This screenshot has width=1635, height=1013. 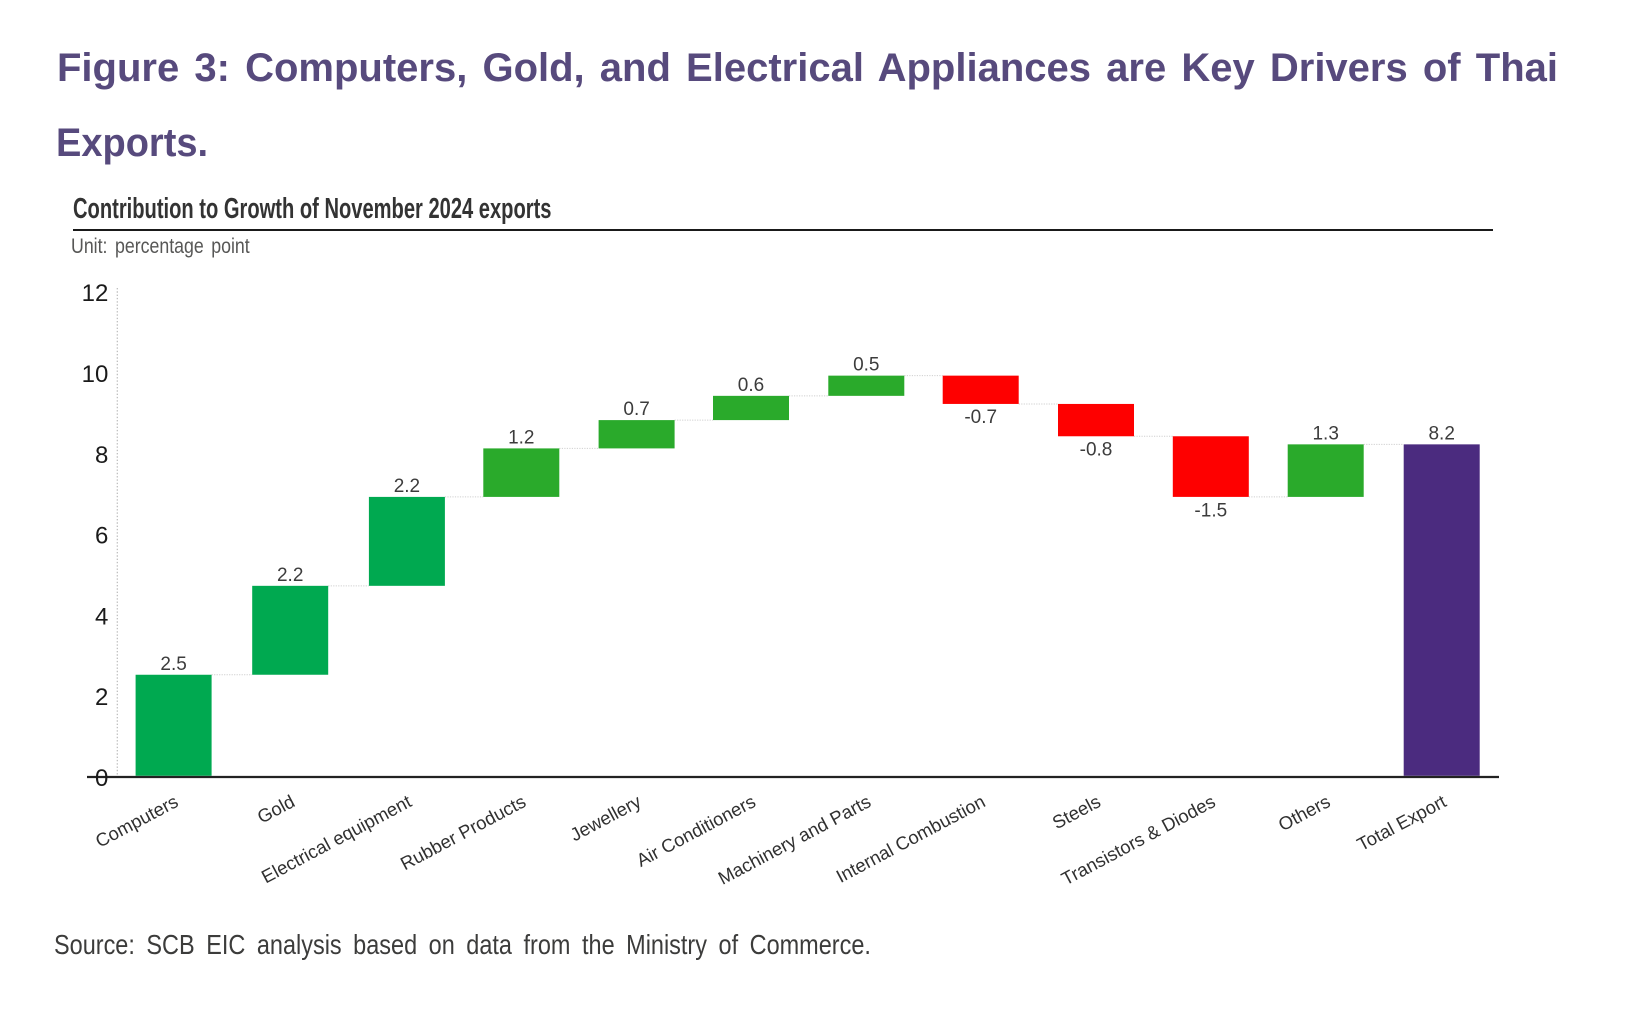 I want to click on svg-text: 0, so click(x=101, y=778).